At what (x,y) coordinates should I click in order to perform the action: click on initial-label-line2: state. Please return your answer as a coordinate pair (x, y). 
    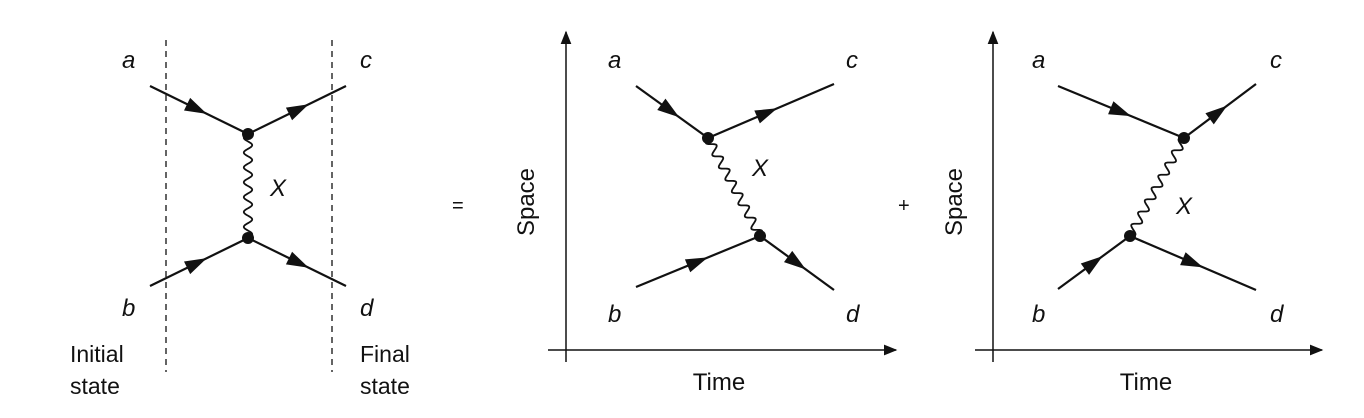
    Looking at the image, I should click on (95, 386).